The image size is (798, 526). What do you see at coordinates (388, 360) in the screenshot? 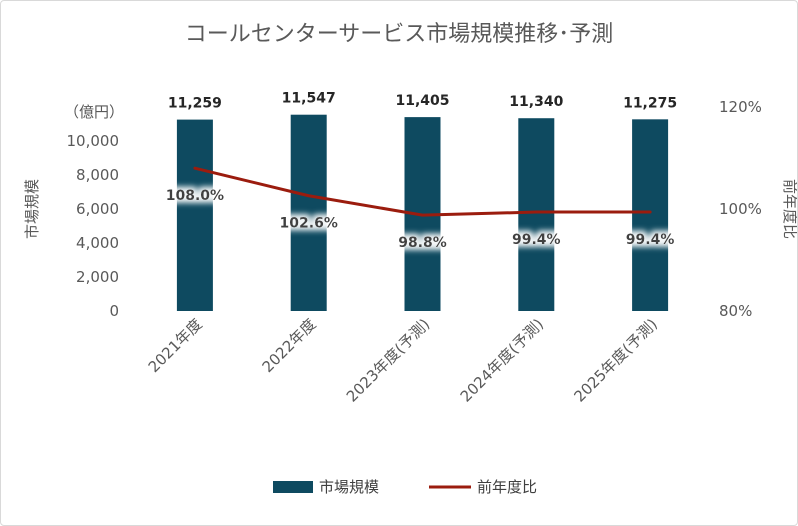
I see `category-label: 2023年度(予測)` at bounding box center [388, 360].